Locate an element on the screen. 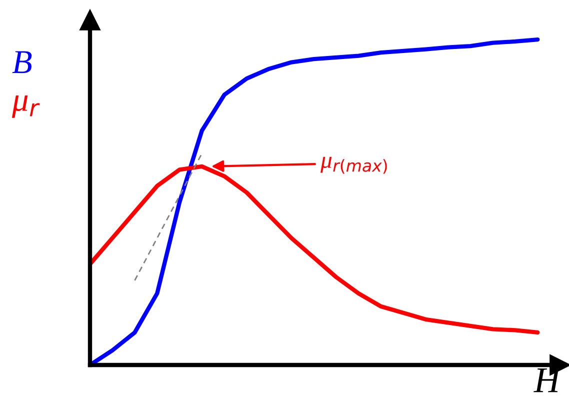  text: B is located at coordinates (22, 62).